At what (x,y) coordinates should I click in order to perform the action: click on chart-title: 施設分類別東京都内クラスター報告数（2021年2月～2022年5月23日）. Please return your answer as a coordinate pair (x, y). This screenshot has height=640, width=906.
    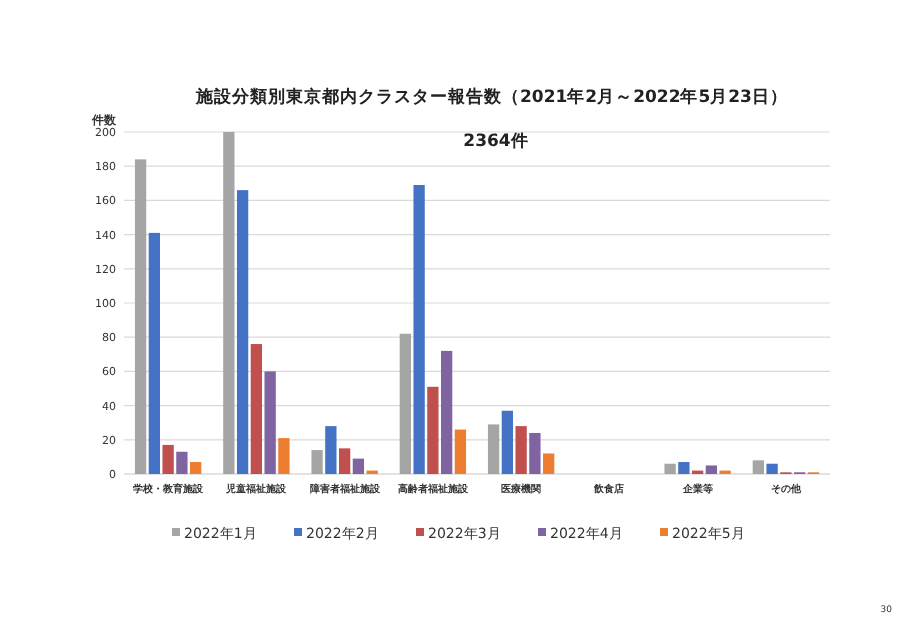
    Looking at the image, I should click on (491, 97).